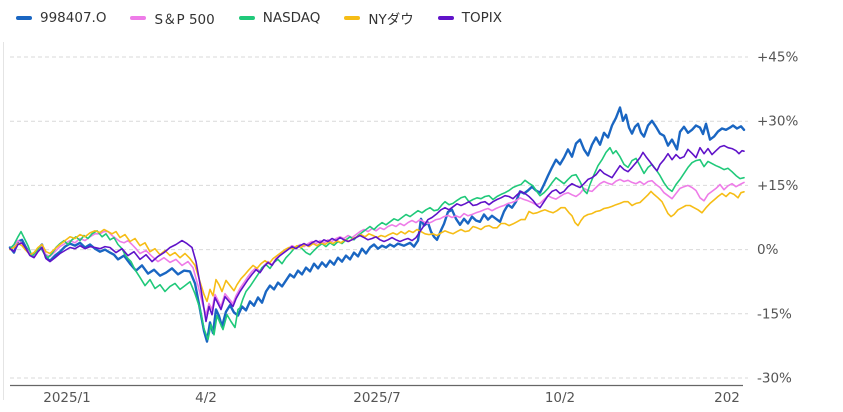 This screenshot has height=412, width=843. I want to click on legend-swatch-sp500, so click(138, 18).